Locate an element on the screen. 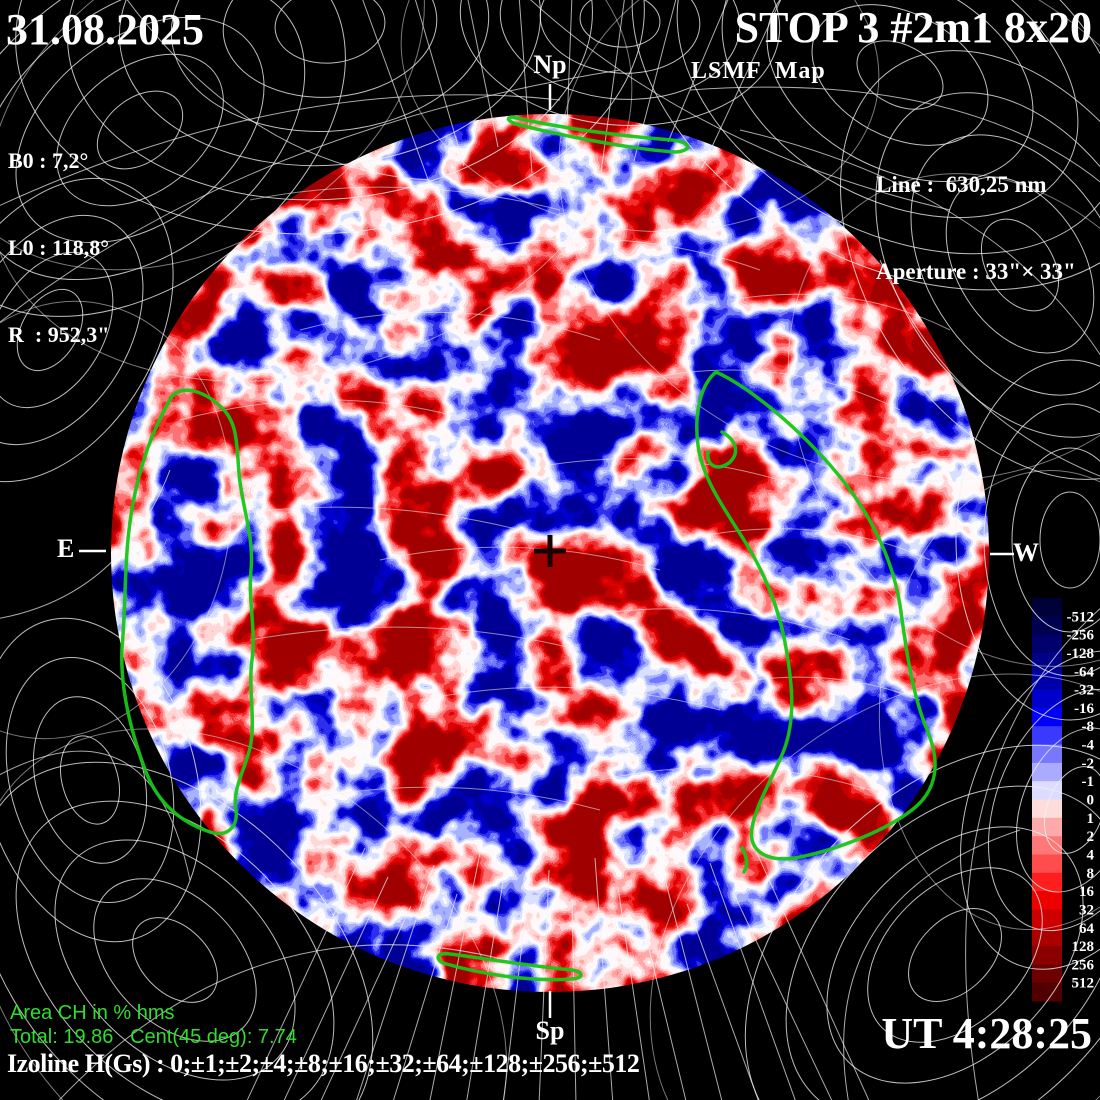 This screenshot has height=1100, width=1100. svg-text: -1 is located at coordinates (1088, 782).